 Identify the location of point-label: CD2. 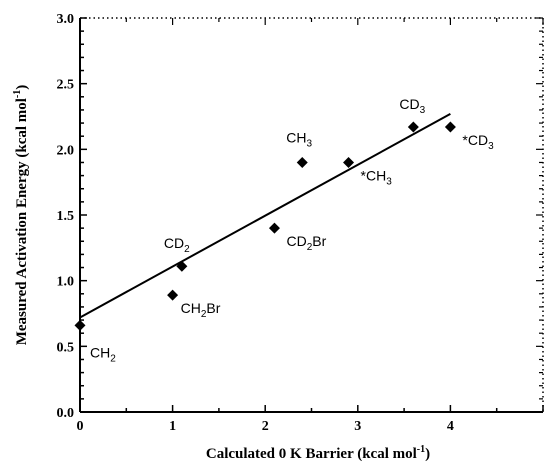
(177, 245).